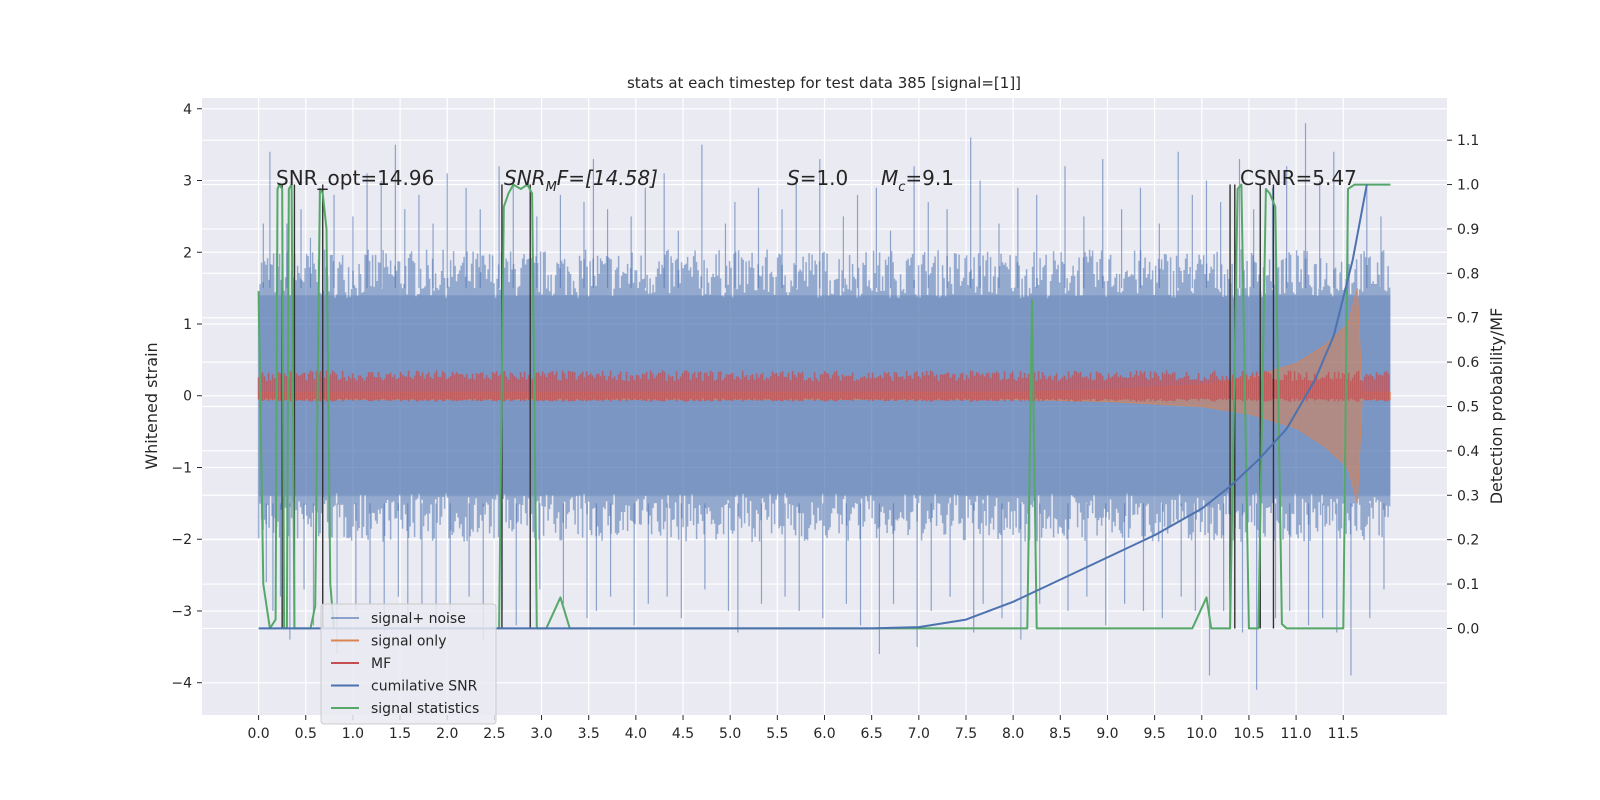 The width and height of the screenshot is (1600, 800). What do you see at coordinates (424, 687) in the screenshot?
I see `legend-label: cumilative SNR` at bounding box center [424, 687].